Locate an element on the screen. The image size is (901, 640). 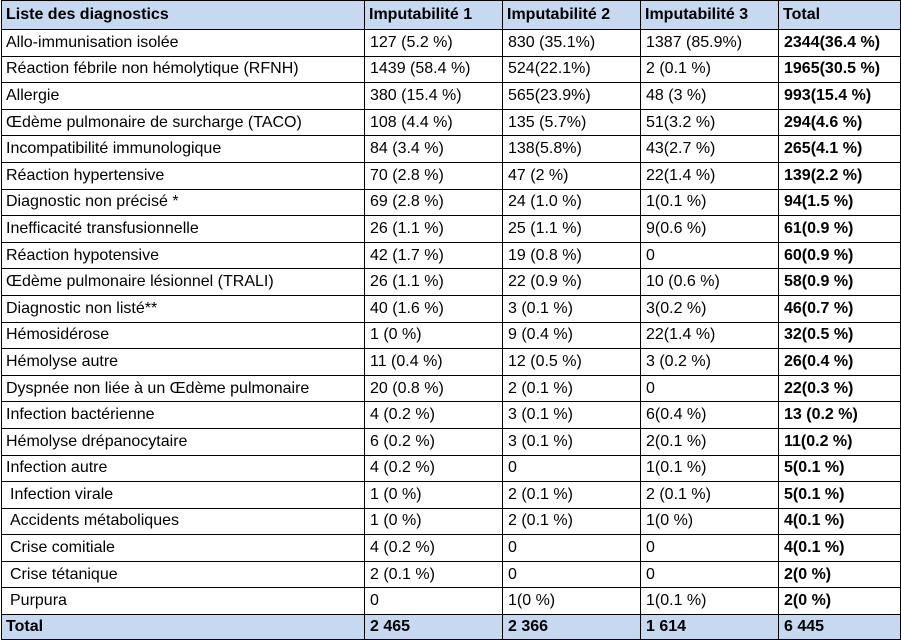
table-row: Crise tétanique 2 (0.1 %) 0 0 2(0 %) is located at coordinates (451, 574).